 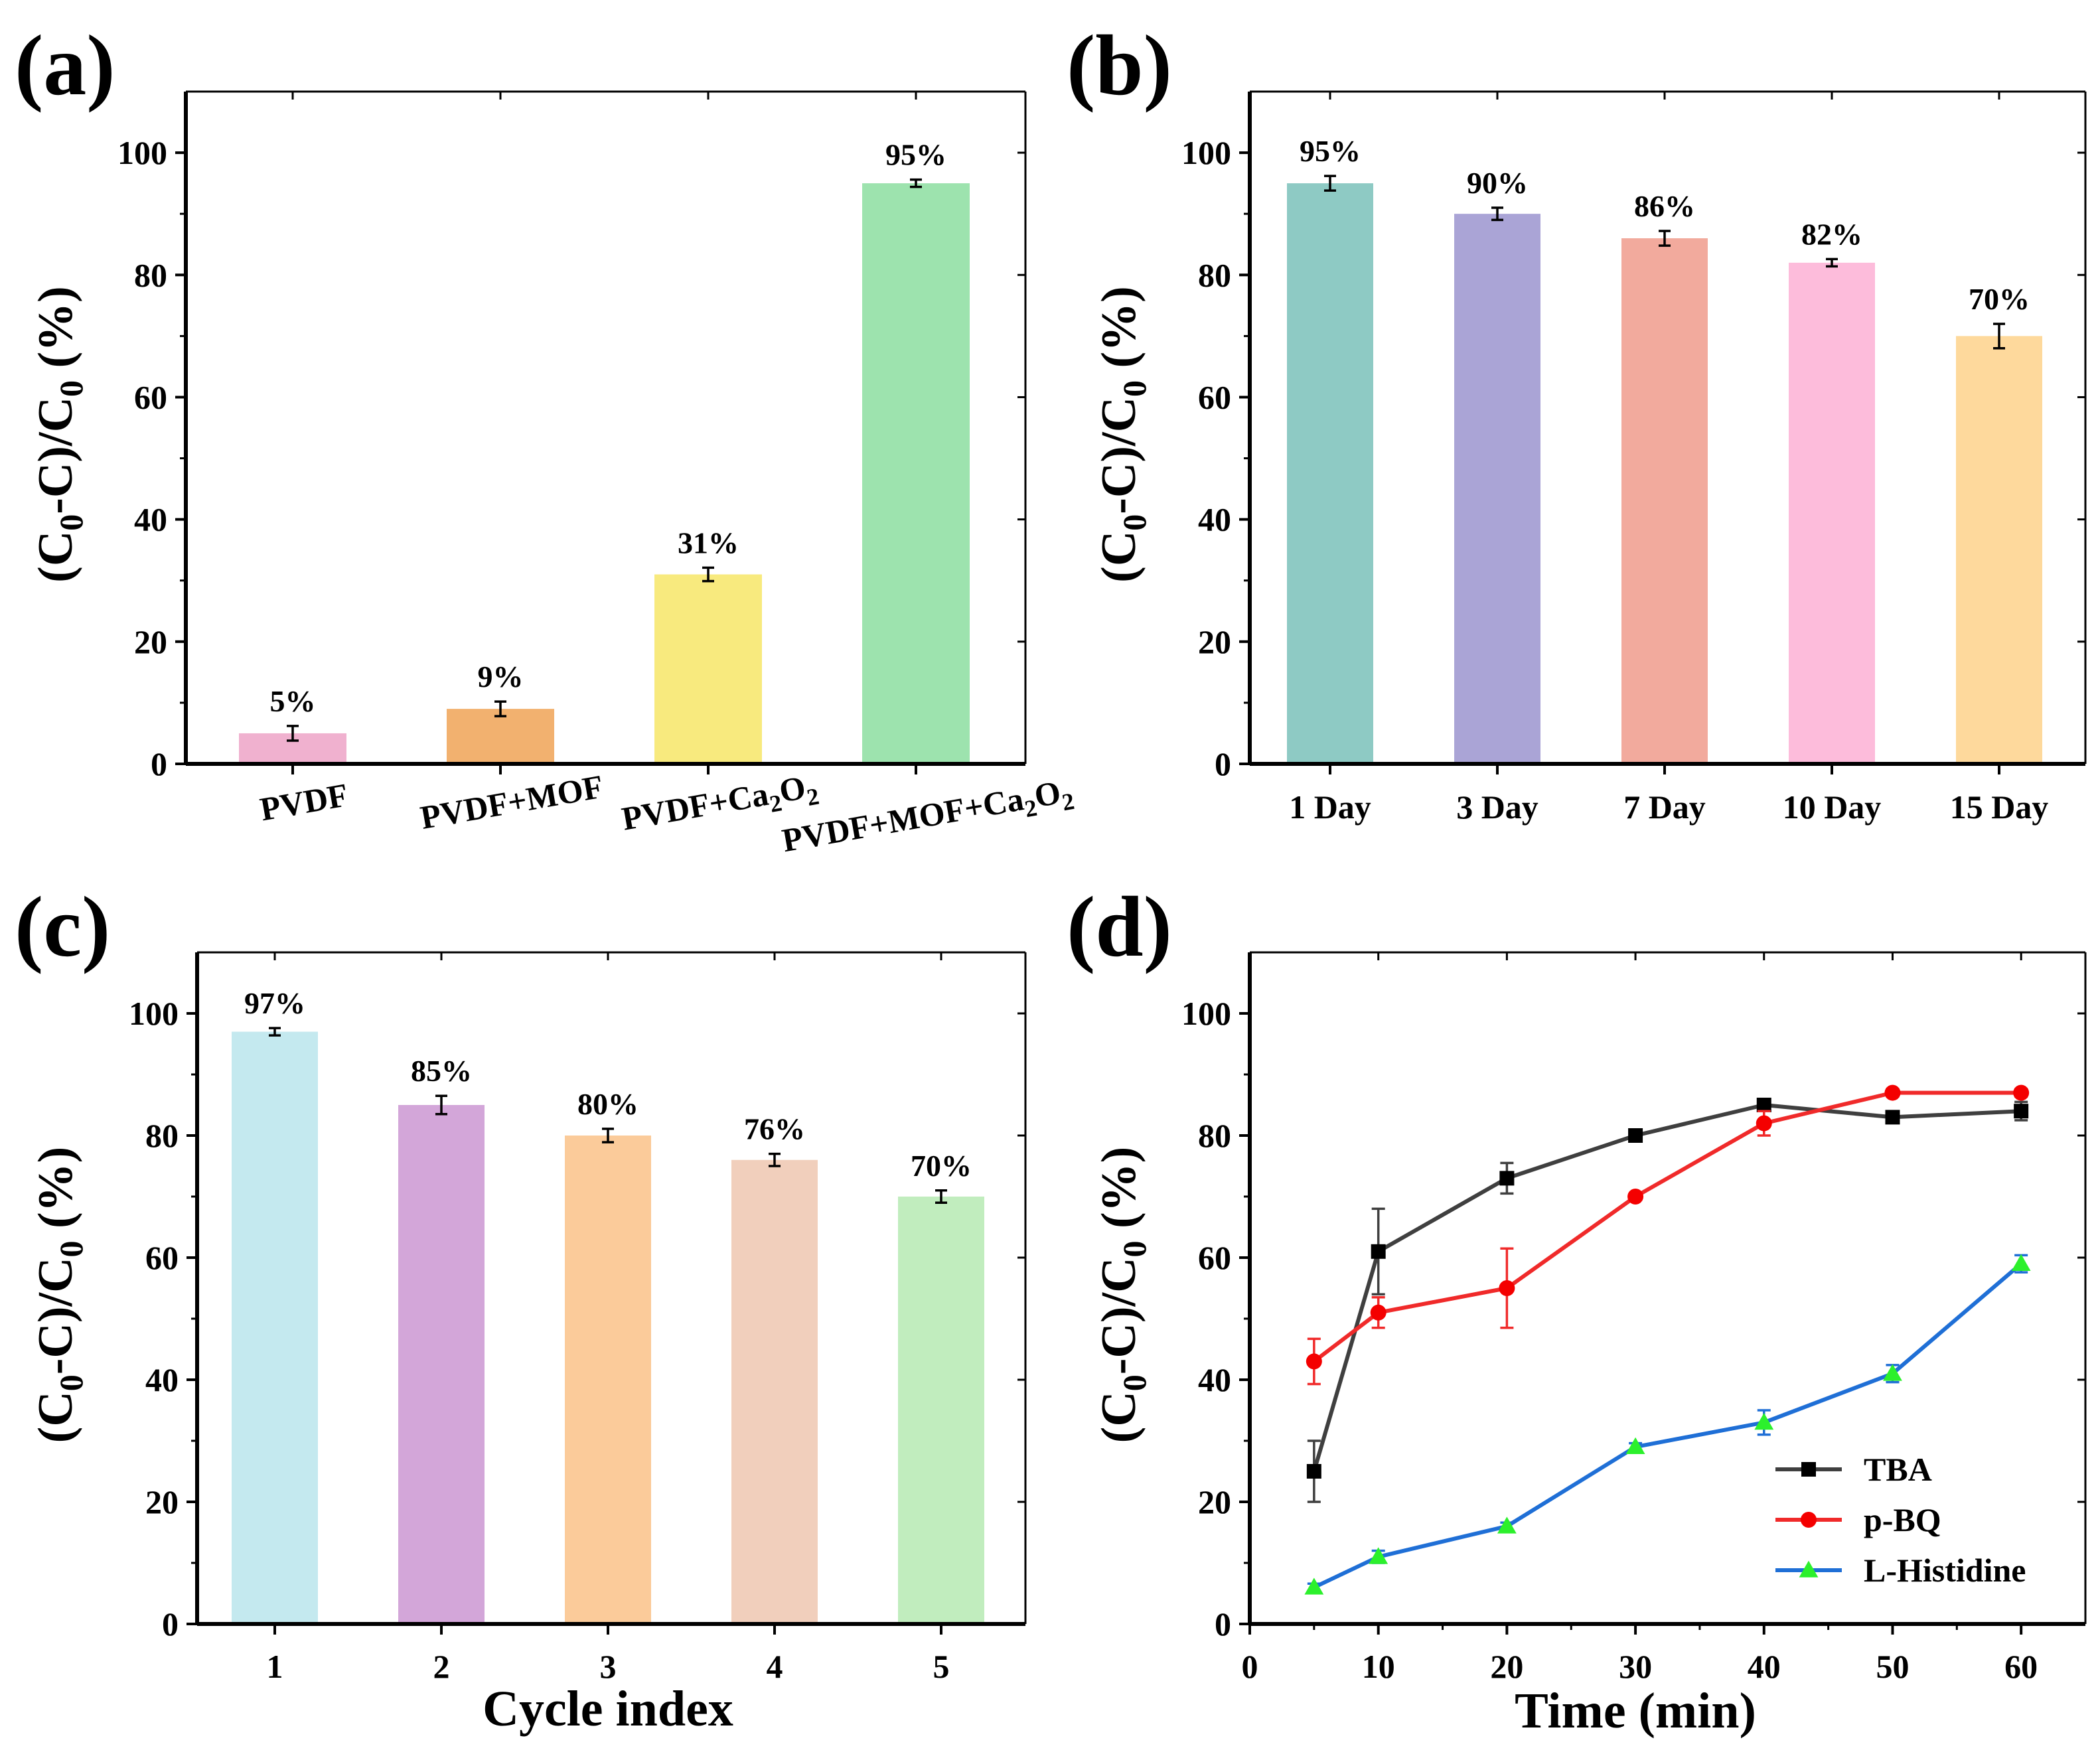 What do you see at coordinates (1119, 927) in the screenshot?
I see `panel-label: (d)` at bounding box center [1119, 927].